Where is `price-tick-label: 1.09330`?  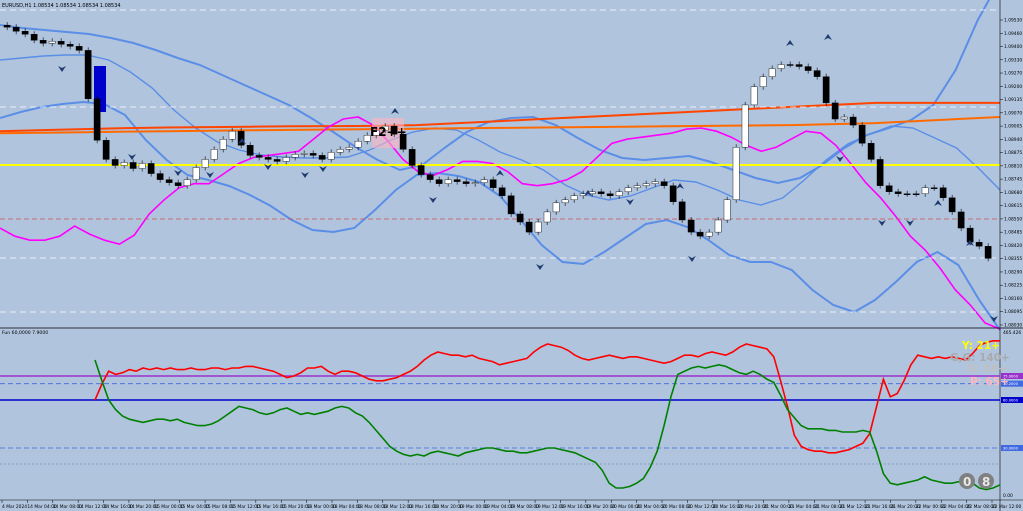 price-tick-label: 1.09330 is located at coordinates (1013, 60).